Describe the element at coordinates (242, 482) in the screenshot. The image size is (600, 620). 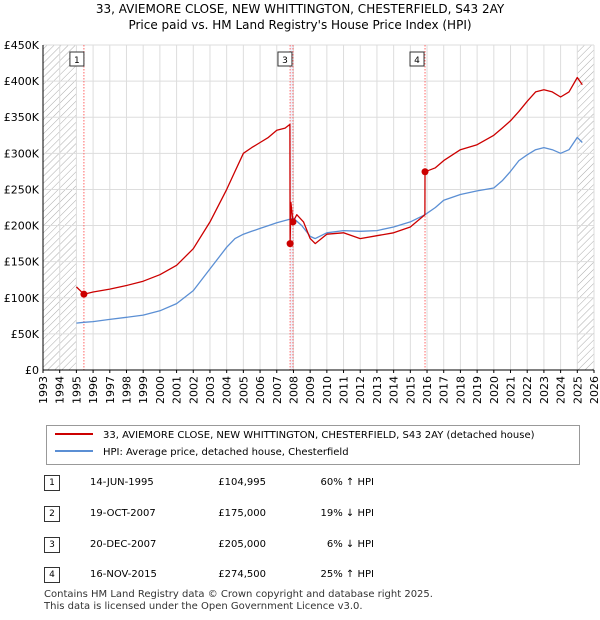
I see `transaction-price: £104,995` at that location.